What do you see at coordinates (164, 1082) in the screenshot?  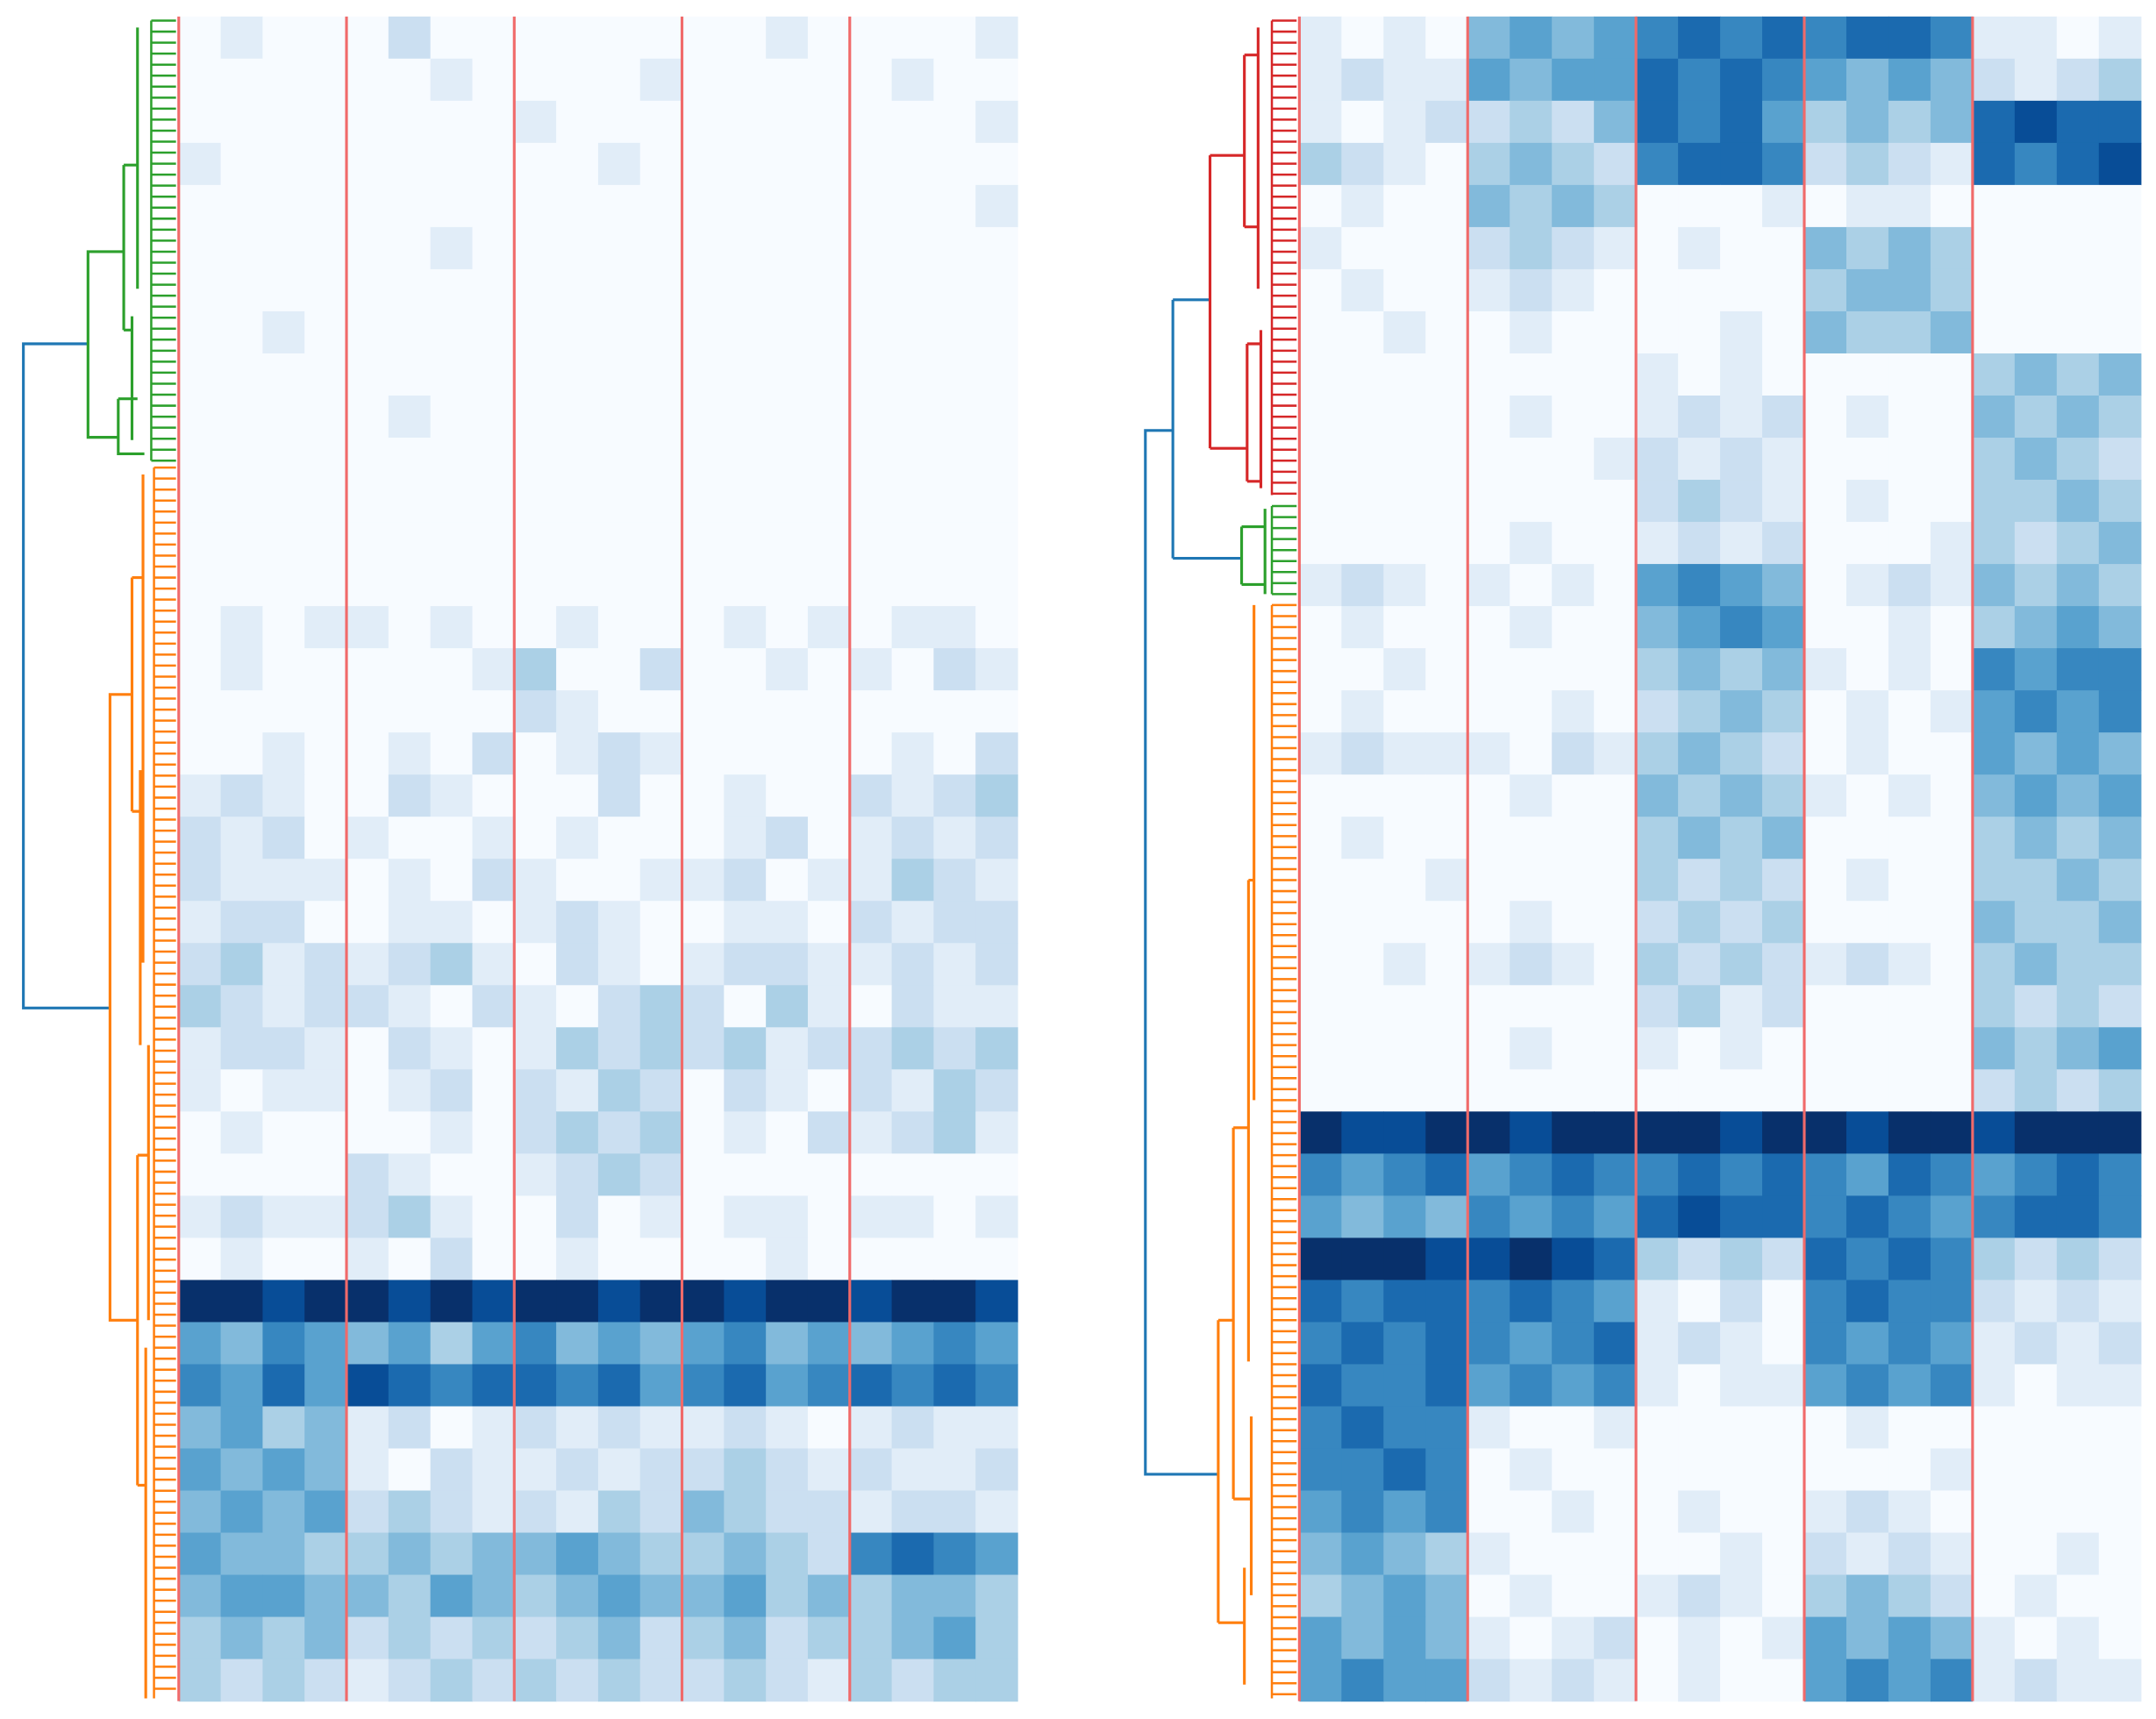 I see `dendrogram-leaf` at bounding box center [164, 1082].